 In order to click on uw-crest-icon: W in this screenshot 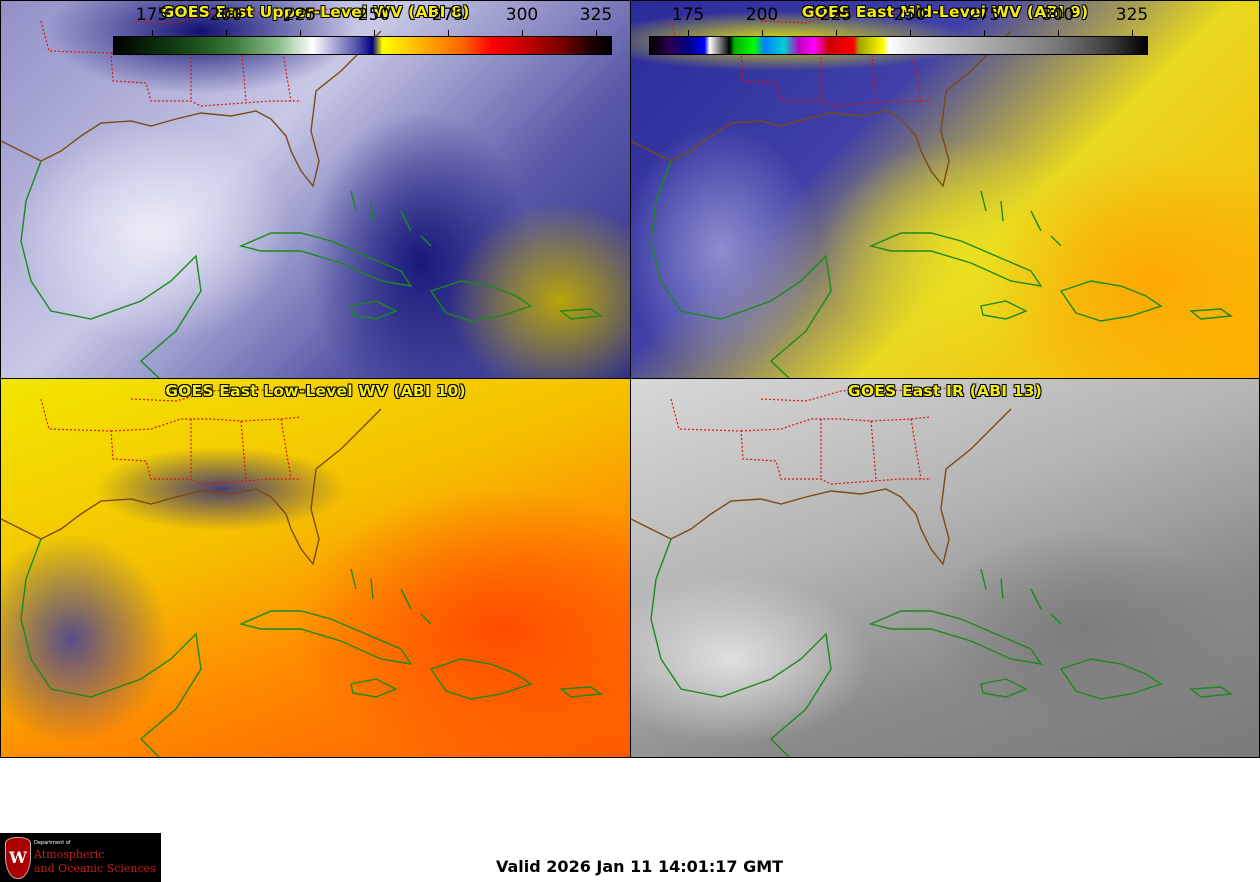, I will do `click(18, 858)`.